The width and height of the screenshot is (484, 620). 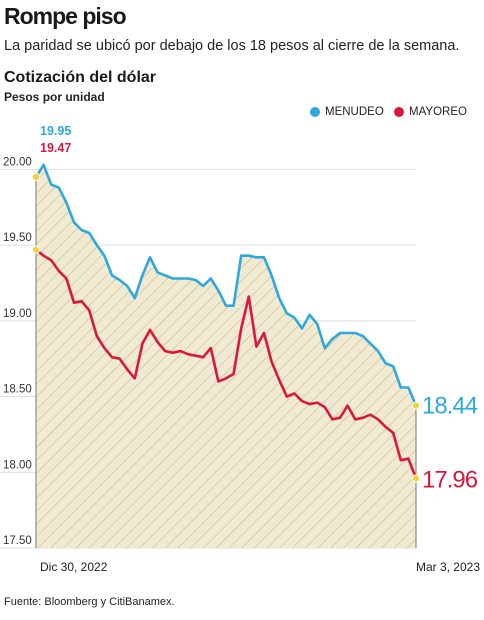 I want to click on y-tick-label: 17.50, so click(x=17, y=541).